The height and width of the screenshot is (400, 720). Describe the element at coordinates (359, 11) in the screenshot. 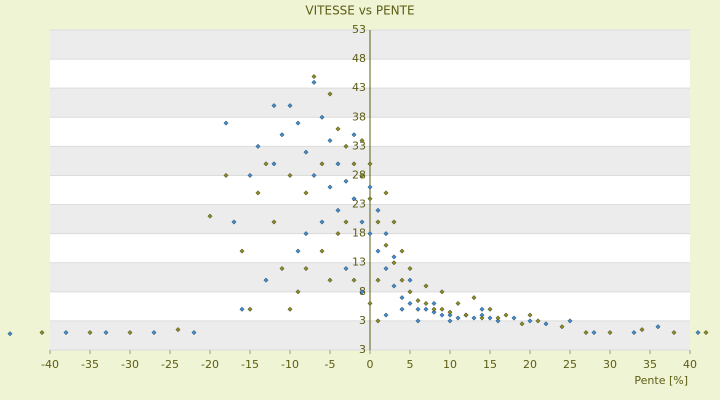

I see `chart-title: VITESSE vs PENTE` at that location.